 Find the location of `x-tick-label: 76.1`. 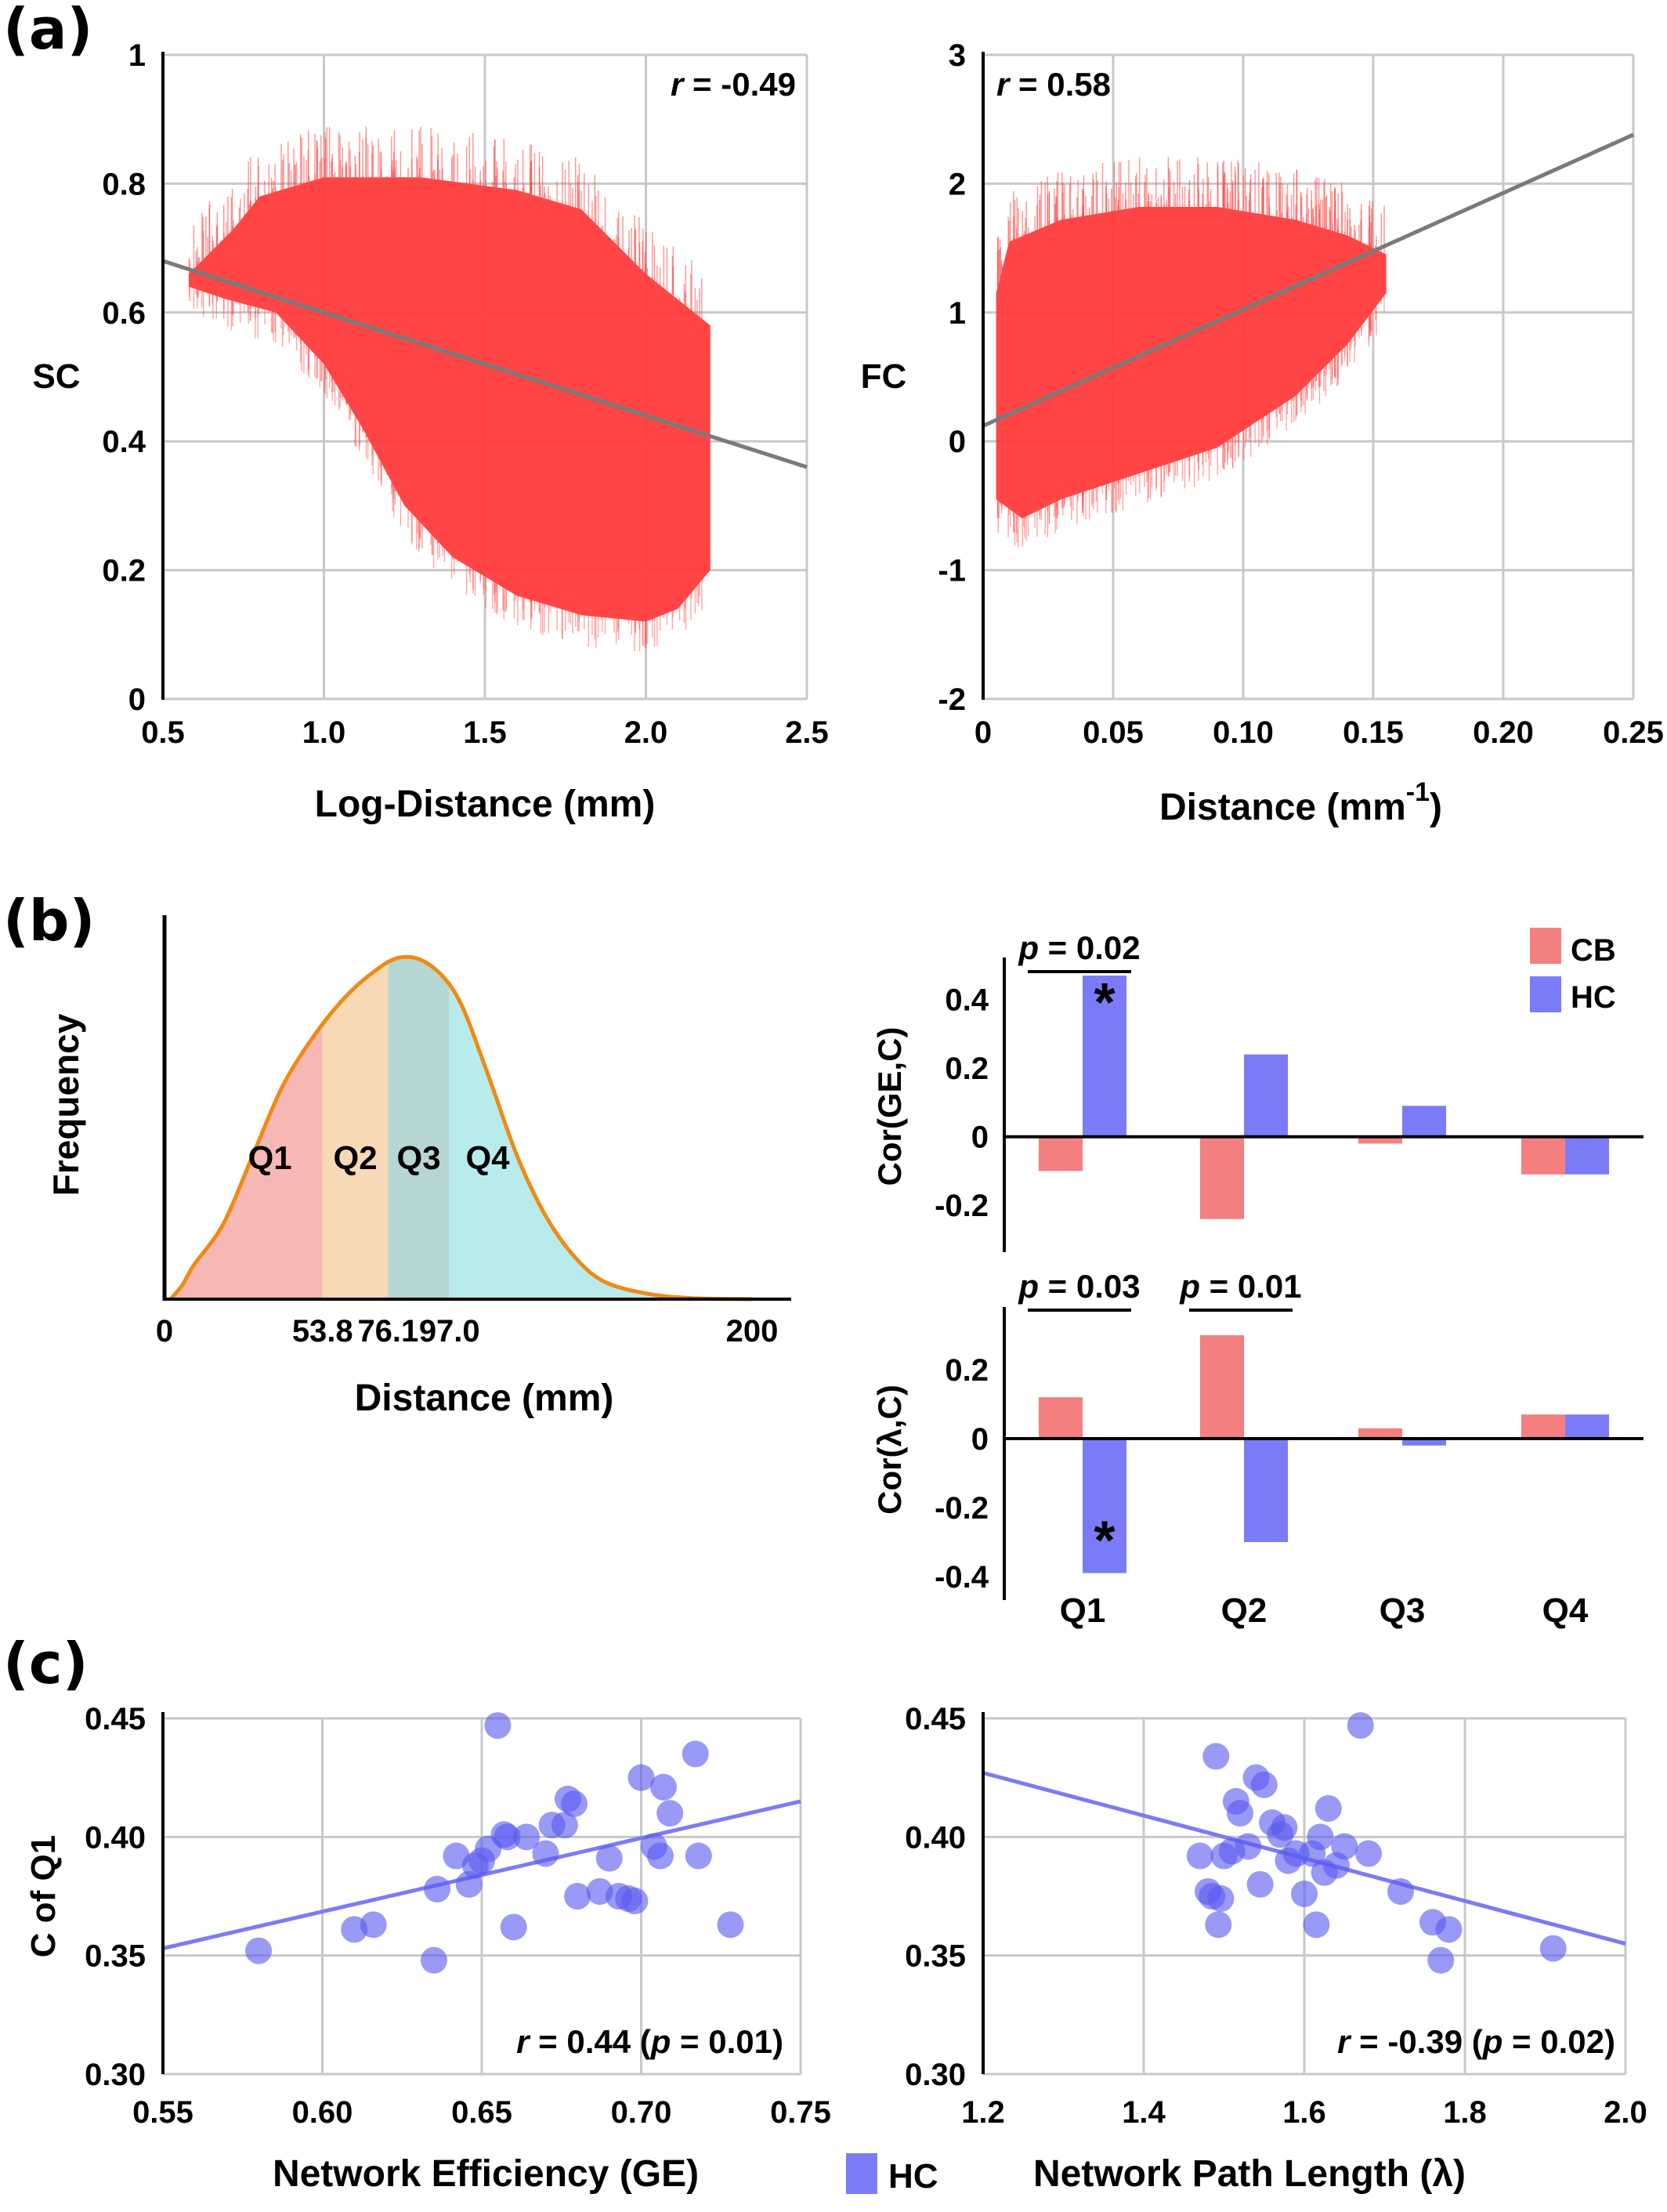

x-tick-label: 76.1 is located at coordinates (387, 1331).